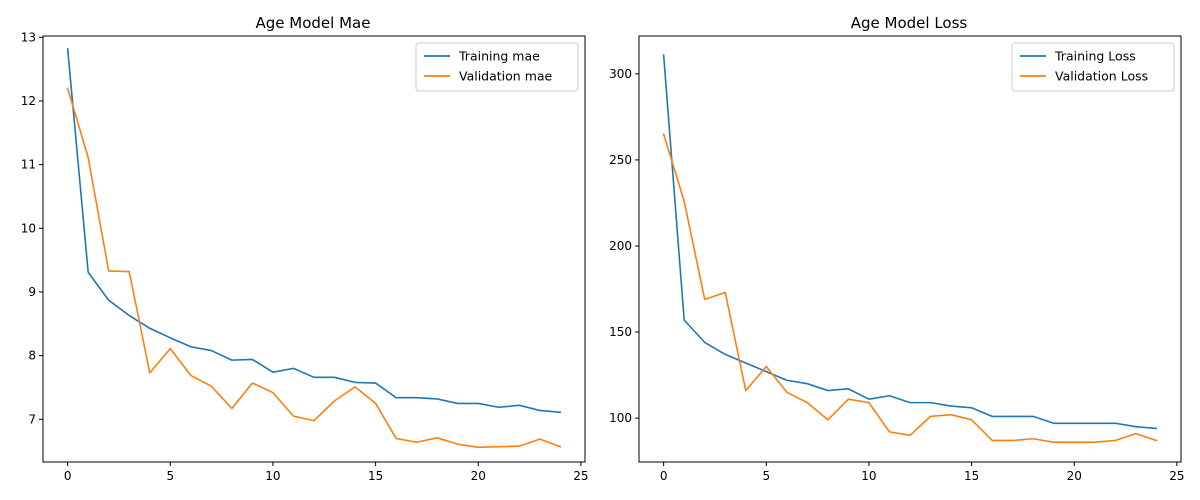 This screenshot has height=500, width=1200. I want to click on chart-title: Age Model Loss, so click(909, 23).